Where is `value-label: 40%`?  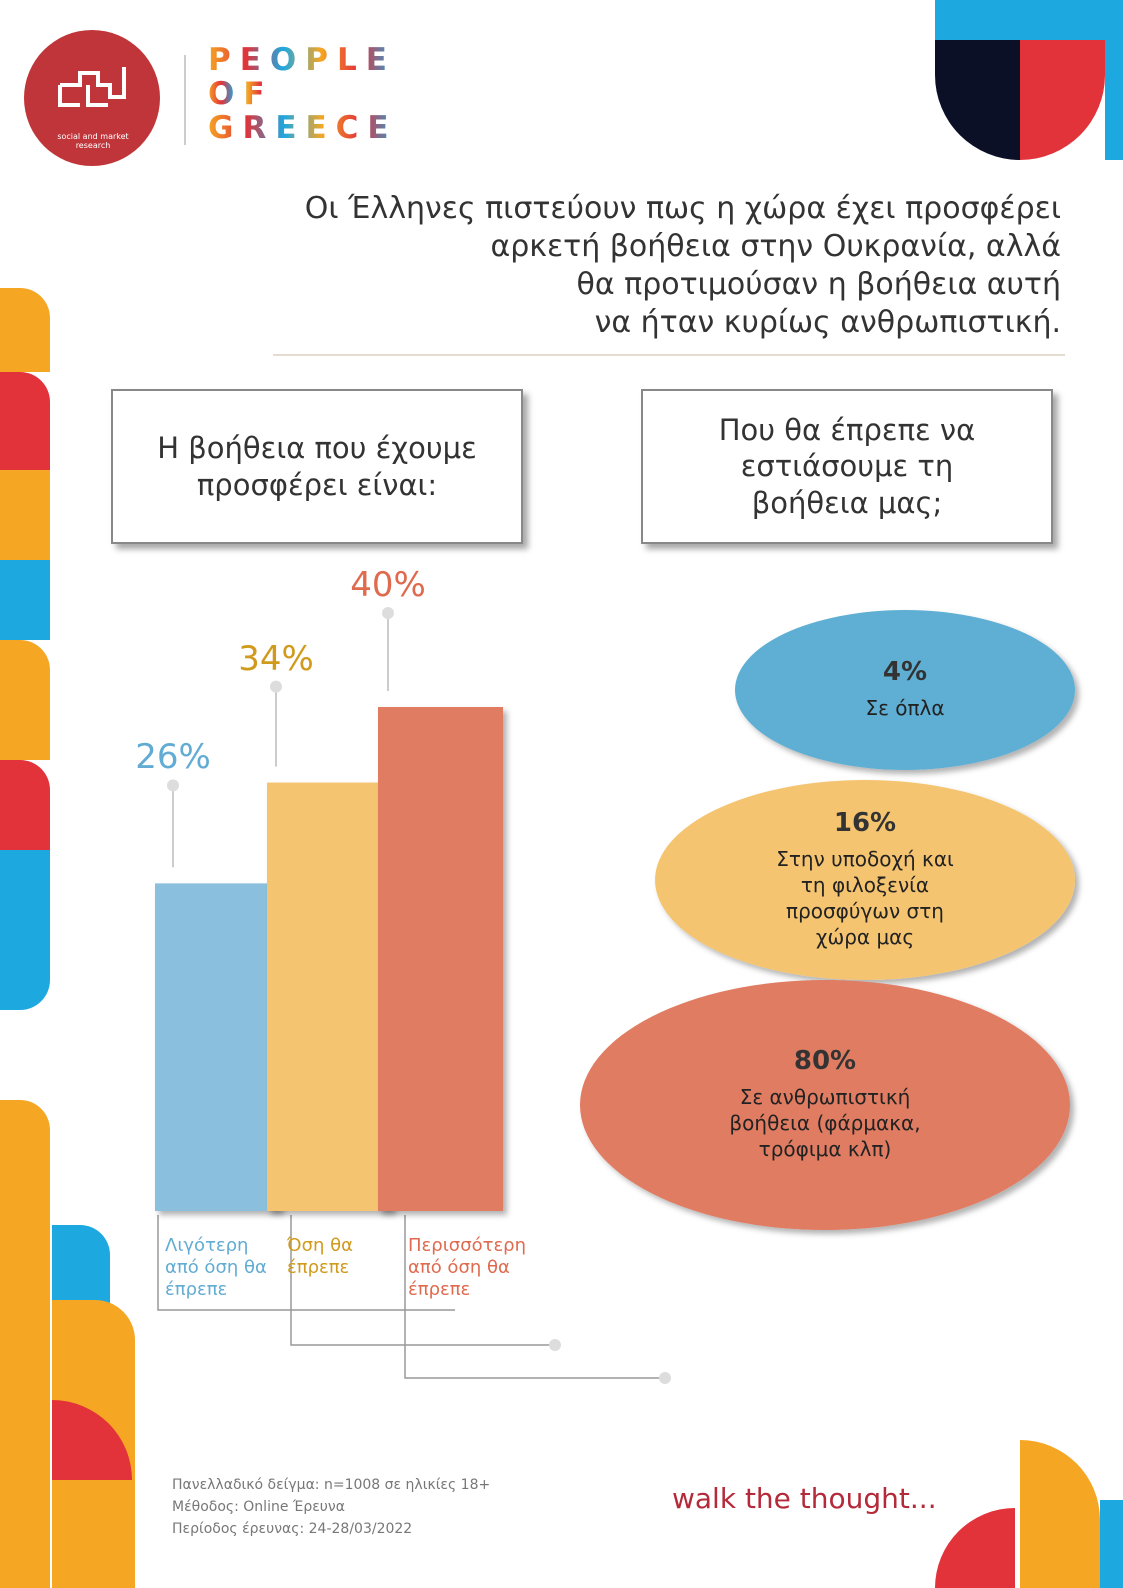
value-label: 40% is located at coordinates (388, 585).